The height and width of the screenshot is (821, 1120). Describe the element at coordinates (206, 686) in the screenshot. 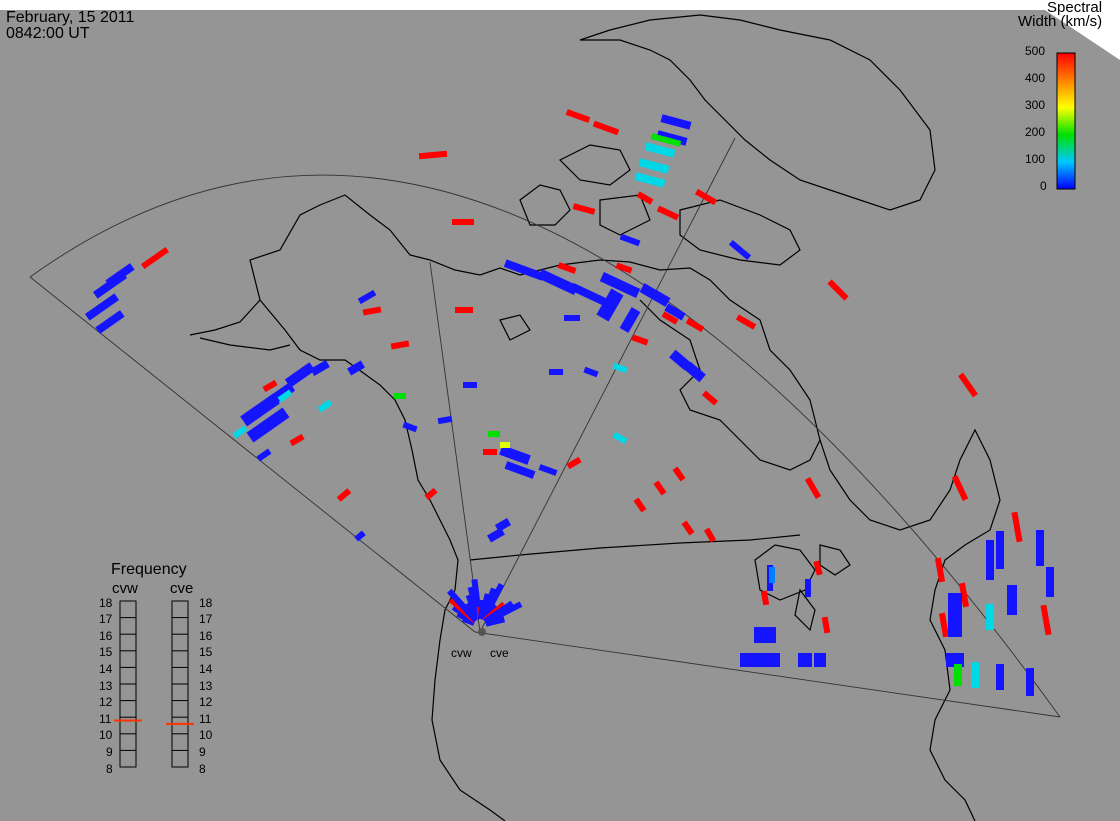

I see `freq-tick-right: 13` at that location.